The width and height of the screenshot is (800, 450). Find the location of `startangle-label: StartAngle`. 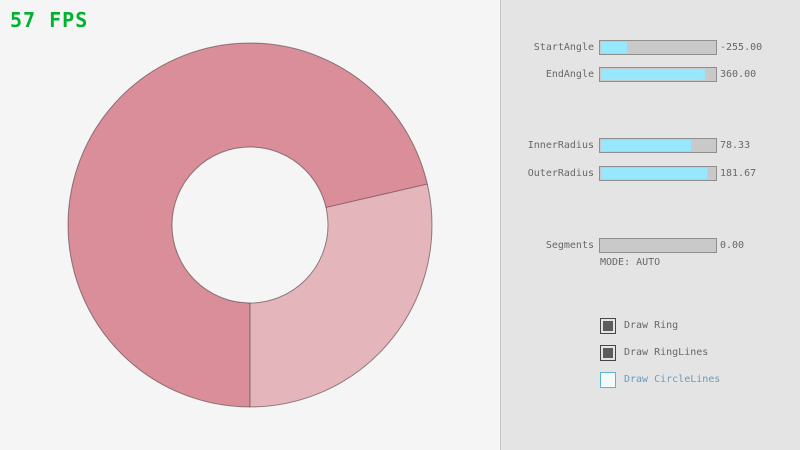

startangle-label: StartAngle is located at coordinates (563, 47).